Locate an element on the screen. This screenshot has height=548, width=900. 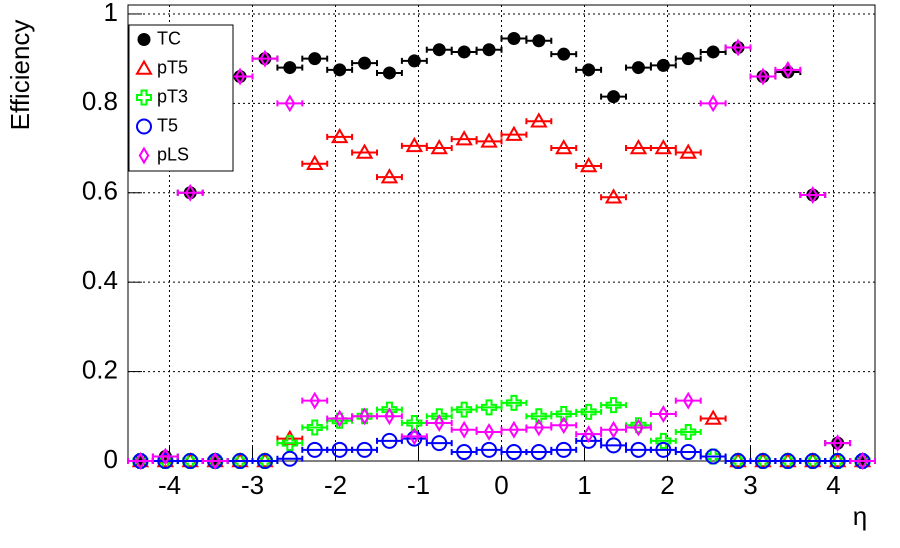
series-t5 is located at coordinates (501, 449).